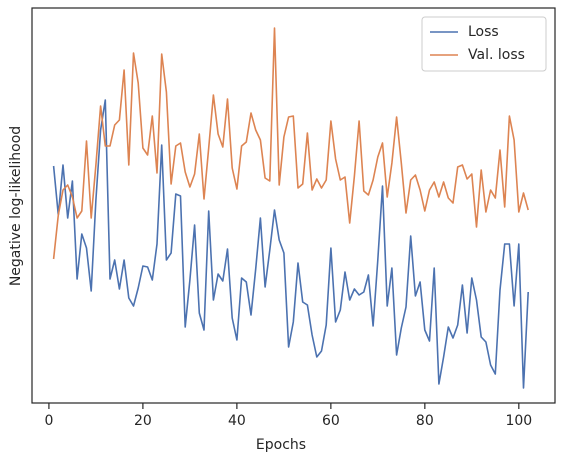  Describe the element at coordinates (331, 421) in the screenshot. I see `x-tick-label: 60` at that location.